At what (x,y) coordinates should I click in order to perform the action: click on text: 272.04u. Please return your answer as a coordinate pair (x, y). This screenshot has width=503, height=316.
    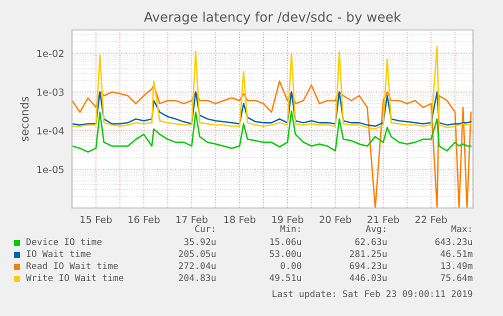
    Looking at the image, I should click on (197, 266).